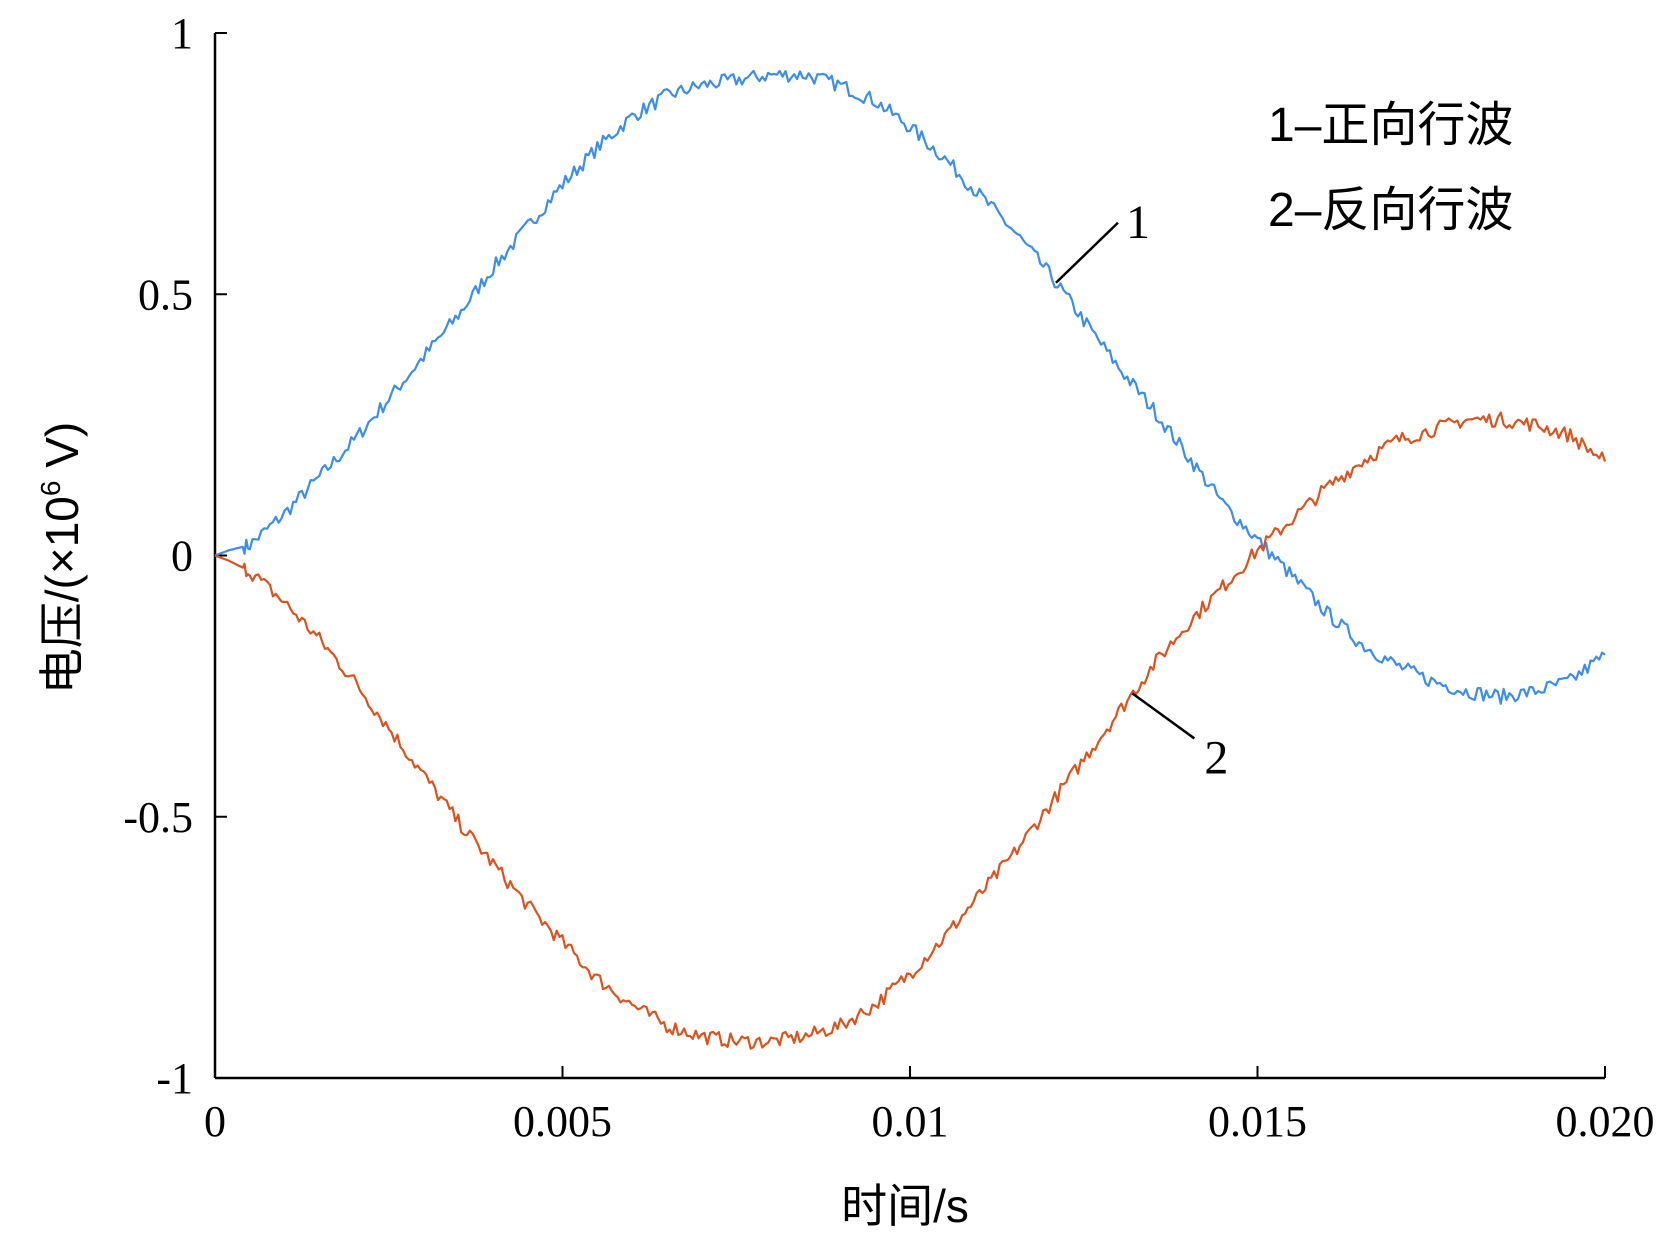  What do you see at coordinates (1605, 1121) in the screenshot?
I see `x-tick-label: 0.020` at bounding box center [1605, 1121].